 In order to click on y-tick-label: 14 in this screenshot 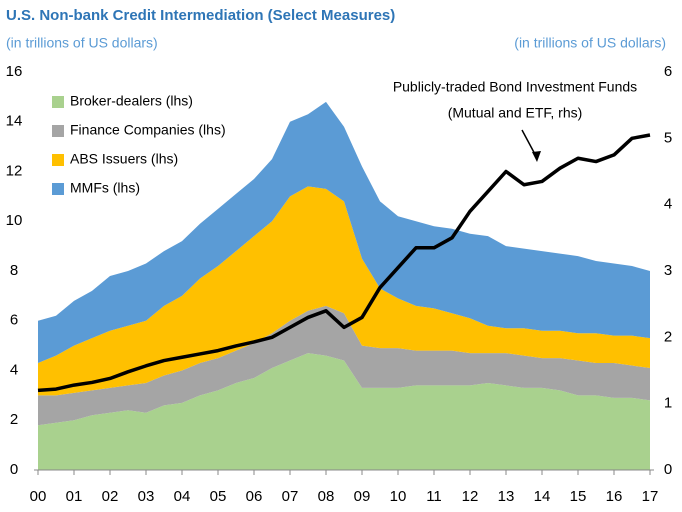, I will do `click(14, 121)`.